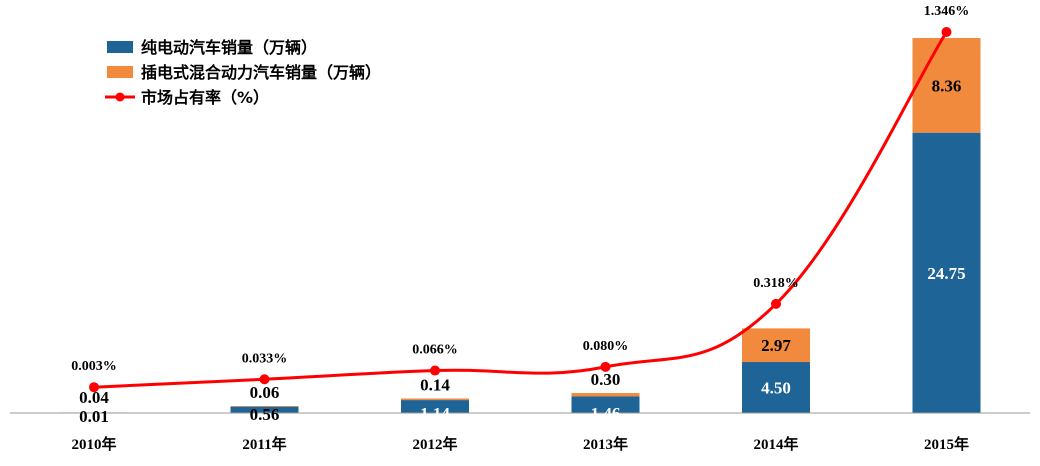 The height and width of the screenshot is (466, 1040). I want to click on legend: 纯电动汽车销量（万辆） 插电式混合动力汽车销量（万辆） 市场占有率（%）, so click(243, 72).